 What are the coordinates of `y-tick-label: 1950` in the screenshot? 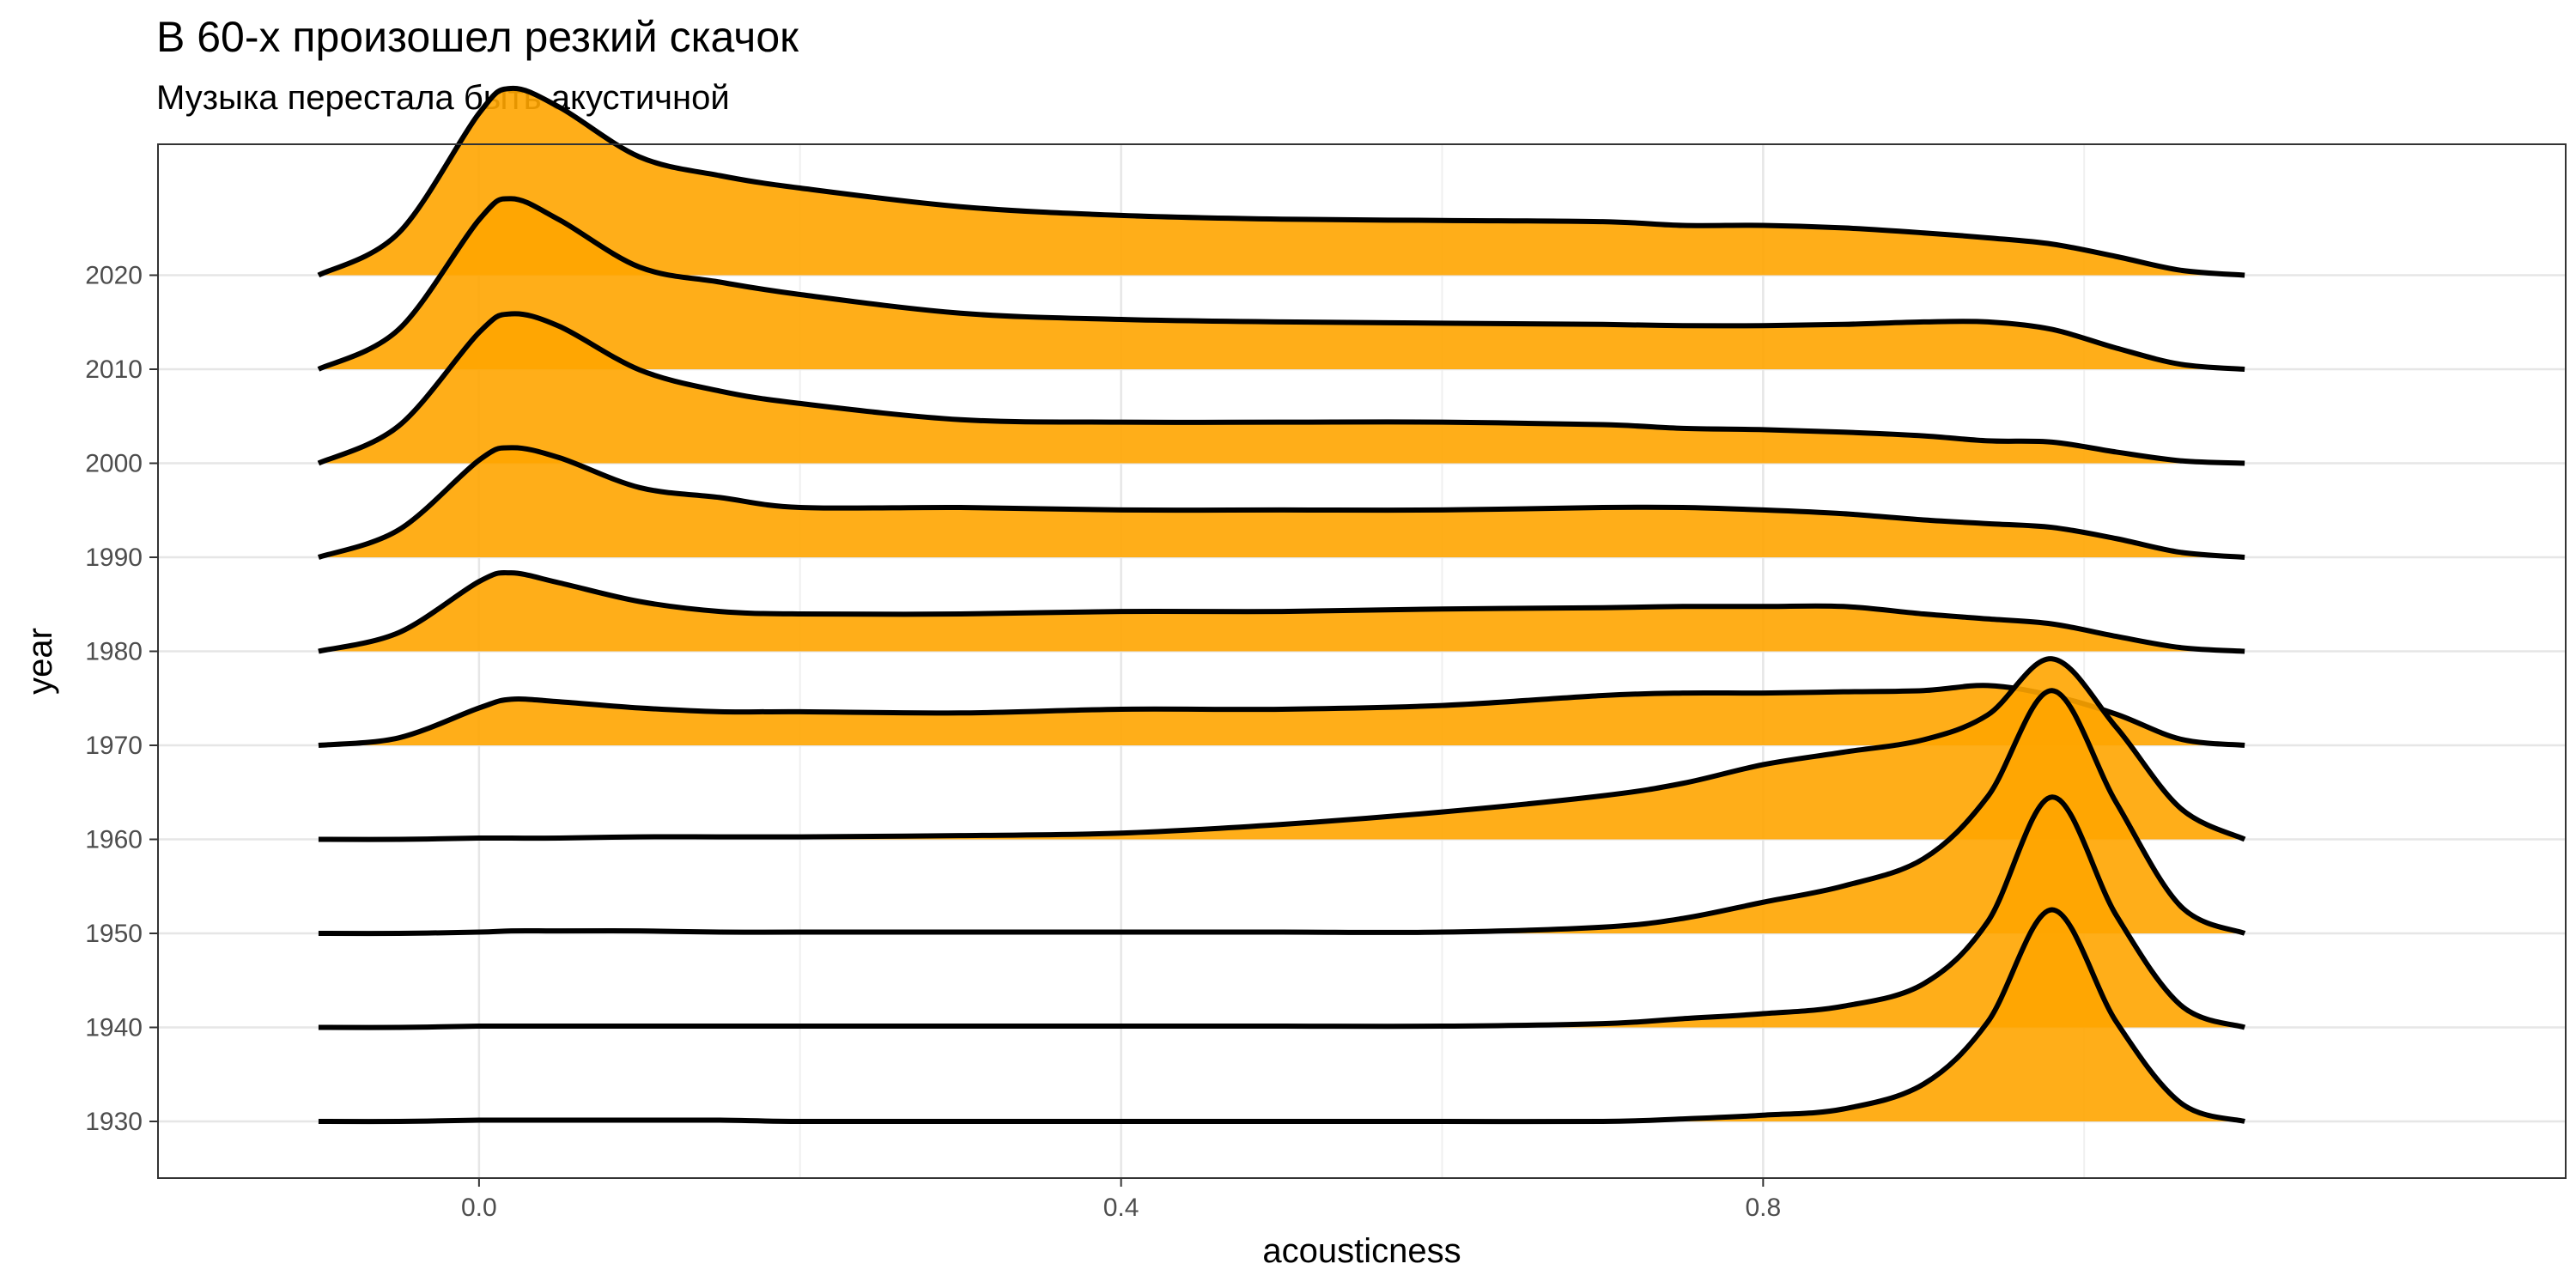 It's located at (114, 934).